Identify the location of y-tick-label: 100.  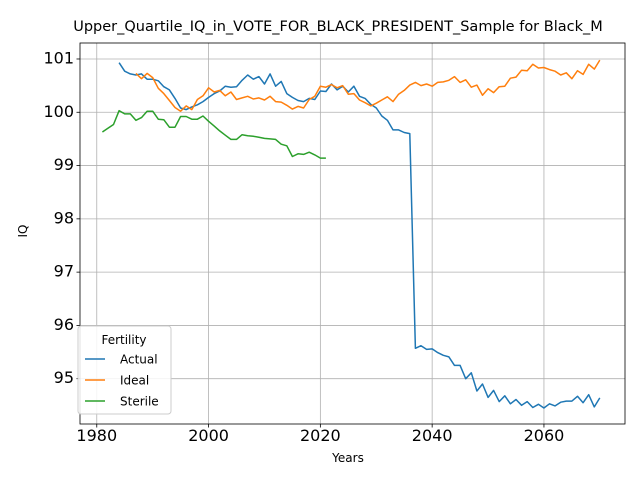
(58, 111).